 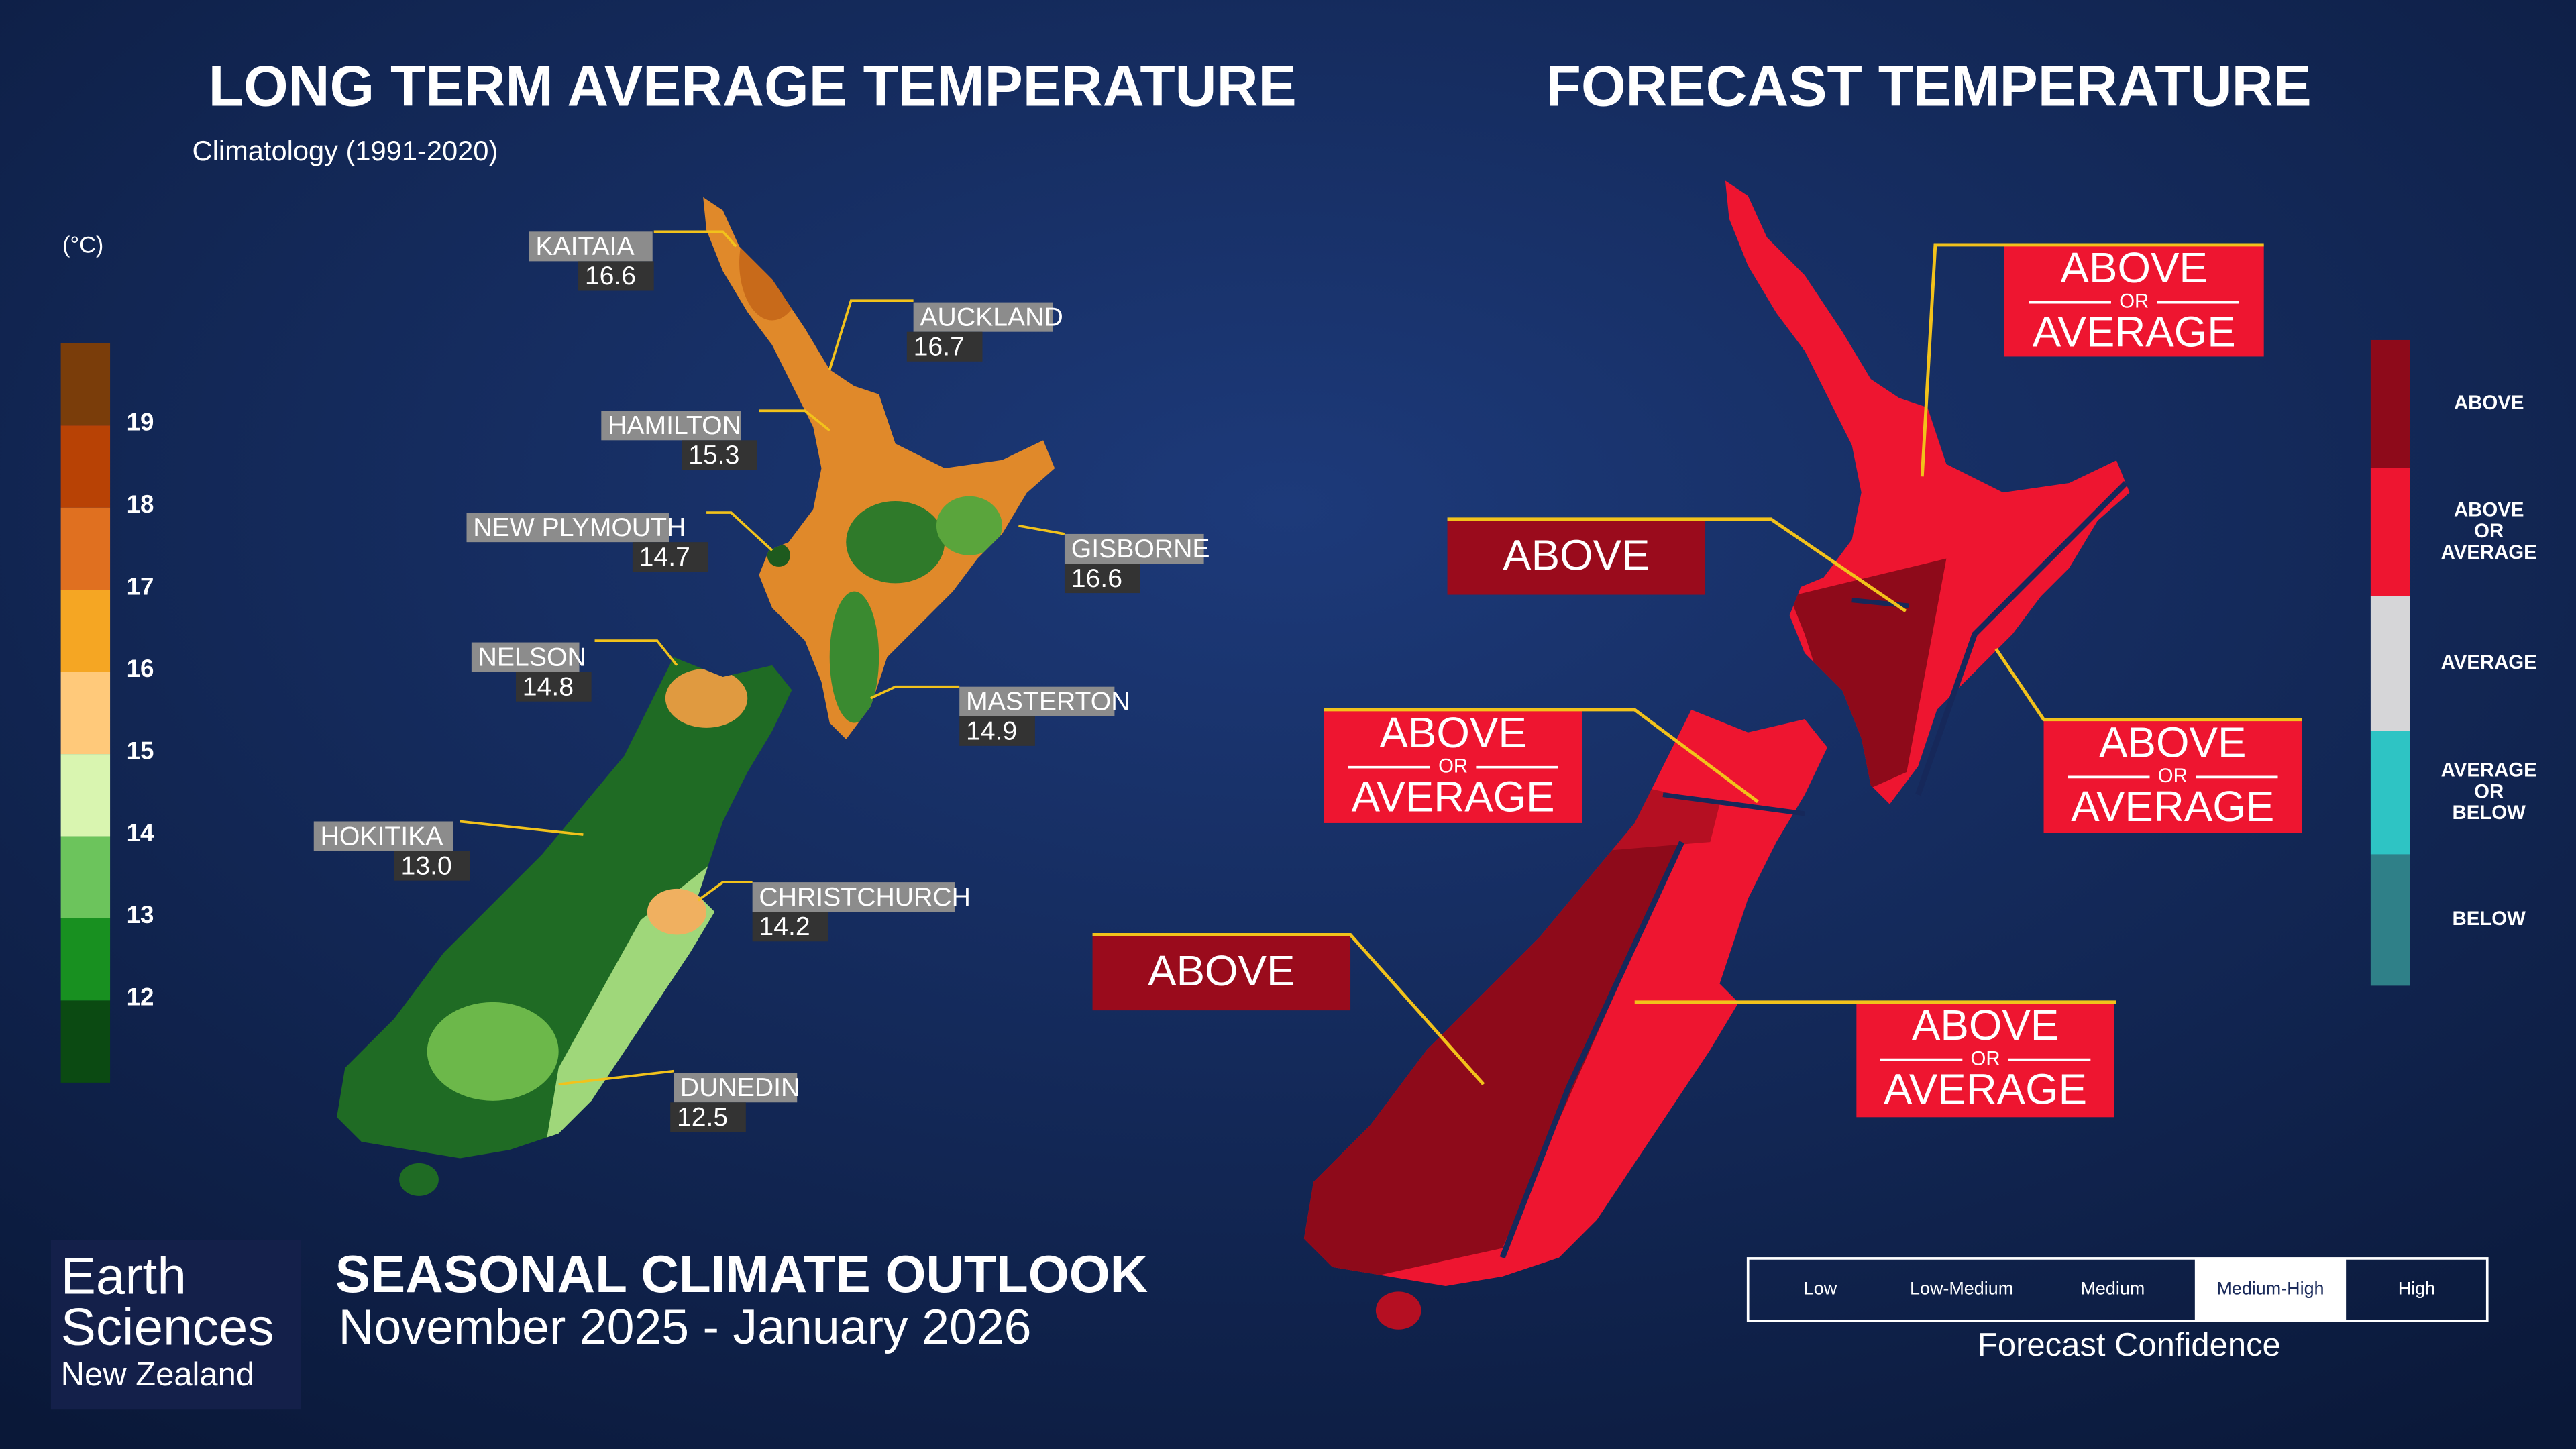 I want to click on confidence-level: Medium, so click(x=2113, y=1289).